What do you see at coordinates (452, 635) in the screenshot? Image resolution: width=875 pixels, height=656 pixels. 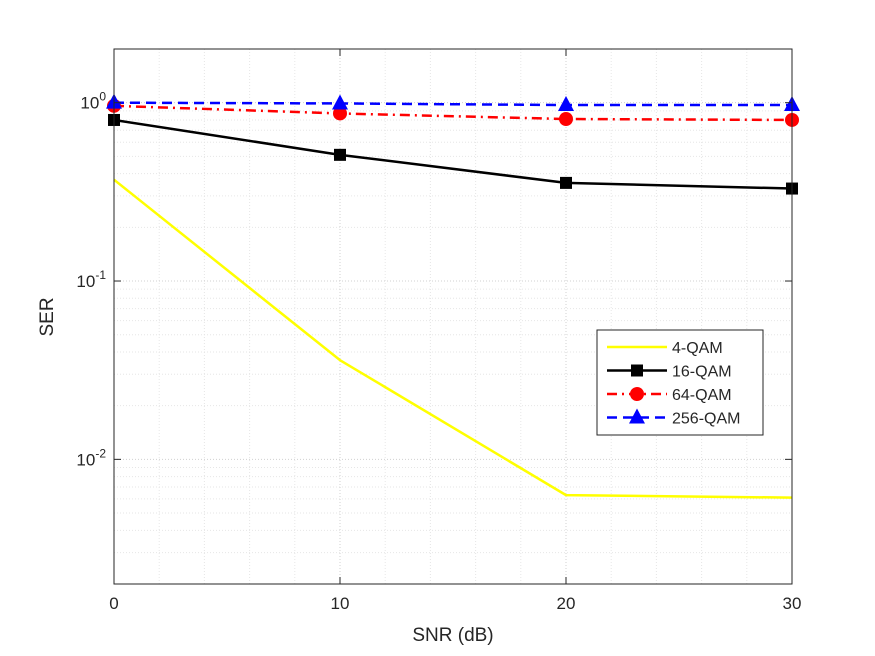 I see `x-axis-label: SNR (dB)` at bounding box center [452, 635].